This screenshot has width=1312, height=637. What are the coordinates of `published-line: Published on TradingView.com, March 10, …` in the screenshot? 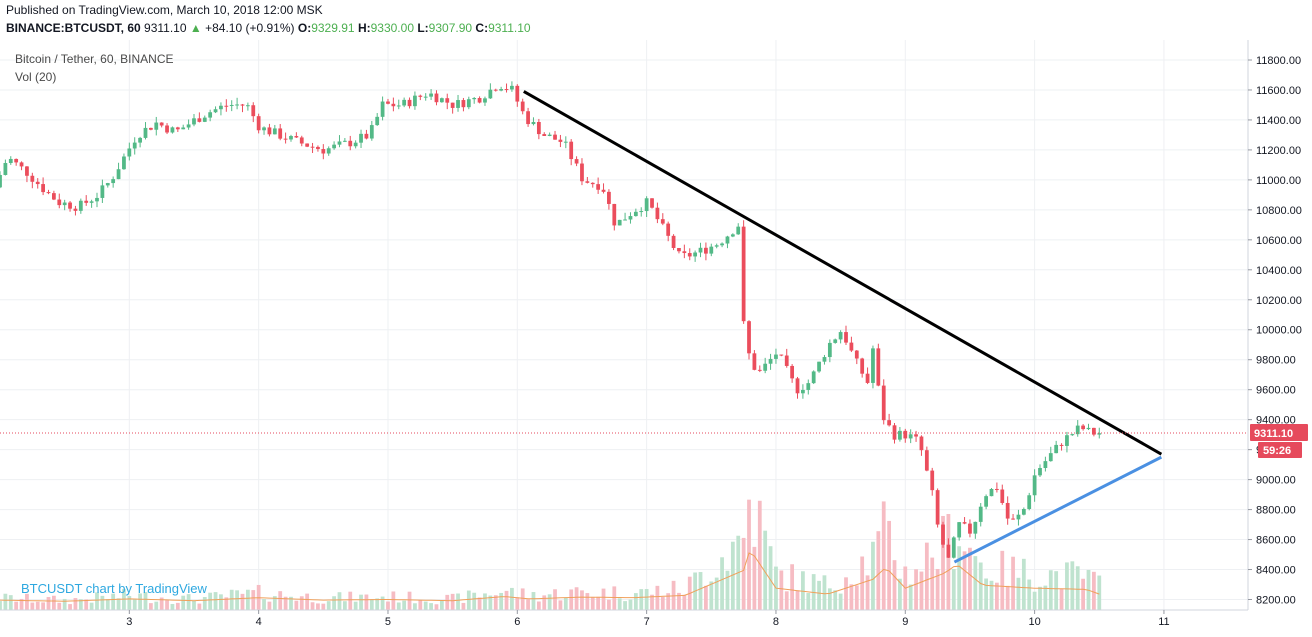 It's located at (164, 10).